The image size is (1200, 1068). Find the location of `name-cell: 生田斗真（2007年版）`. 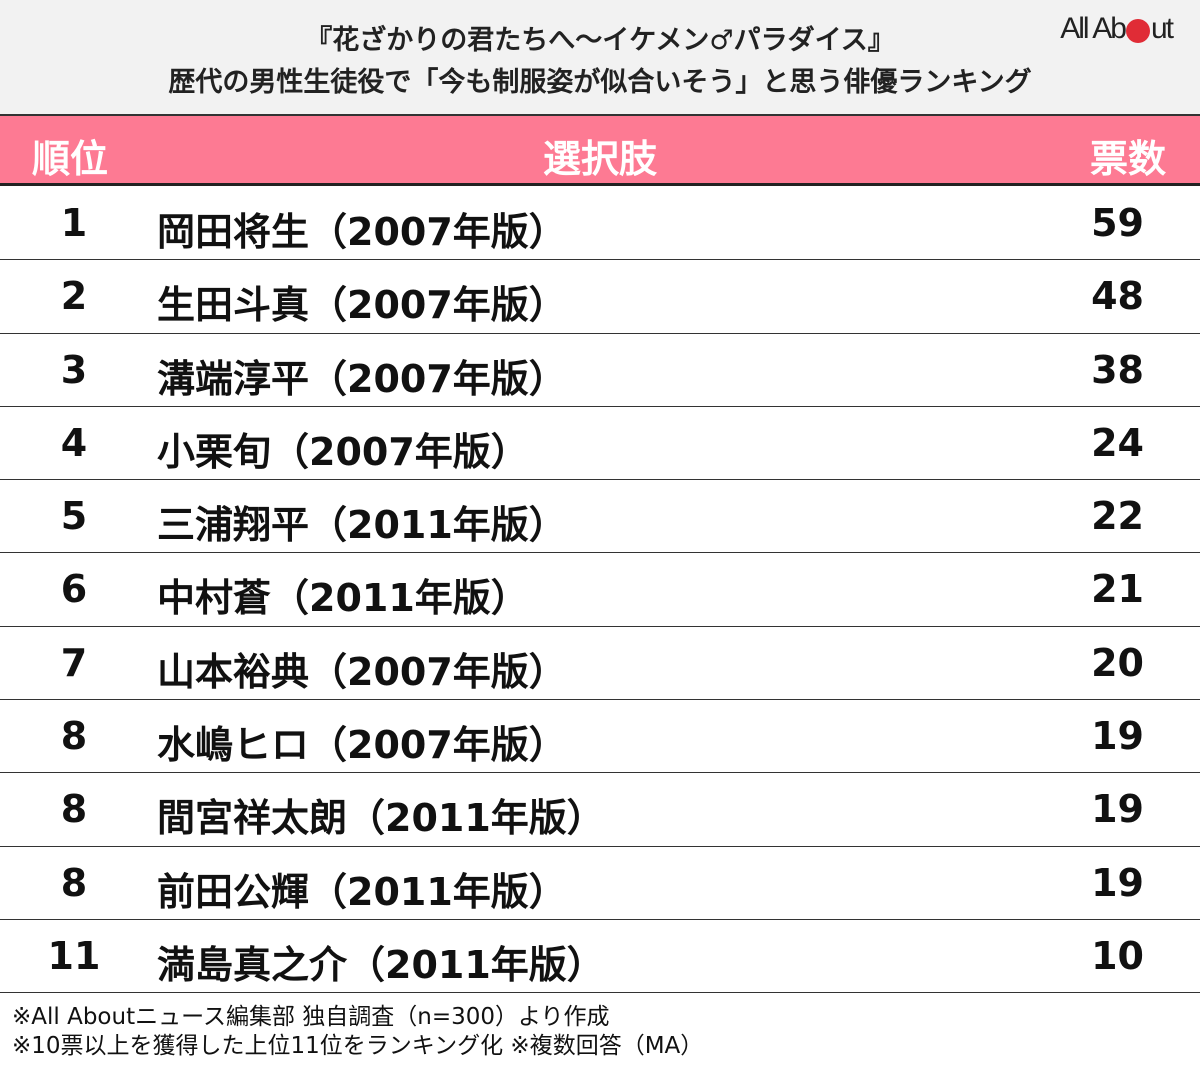

name-cell: 生田斗真（2007年版） is located at coordinates (362, 305).